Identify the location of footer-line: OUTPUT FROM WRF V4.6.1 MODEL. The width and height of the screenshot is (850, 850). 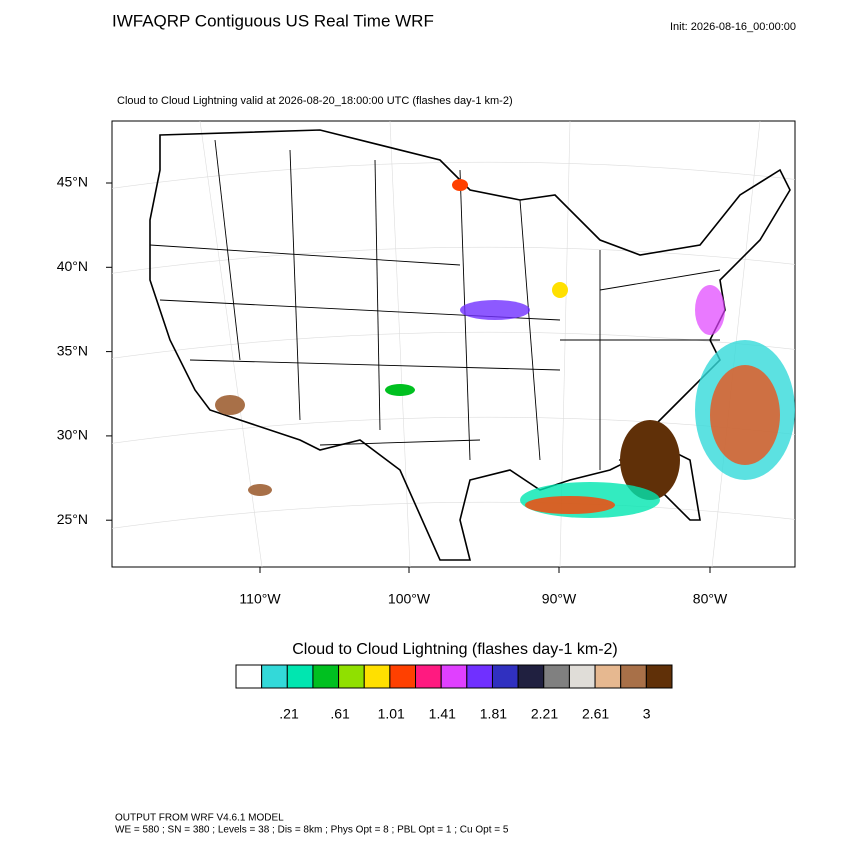
(199, 818).